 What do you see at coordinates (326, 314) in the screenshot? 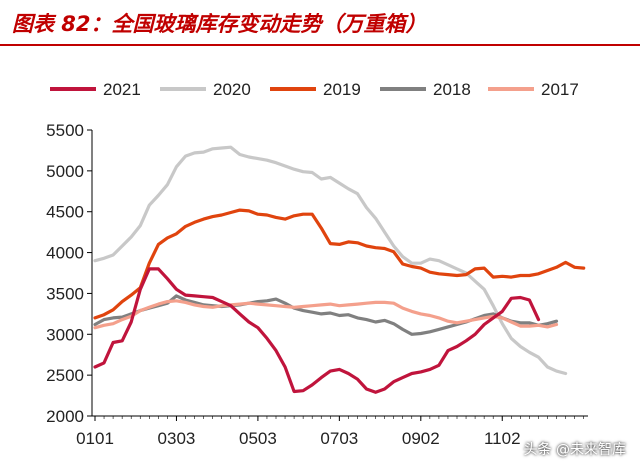
I see `series-line-2017` at bounding box center [326, 314].